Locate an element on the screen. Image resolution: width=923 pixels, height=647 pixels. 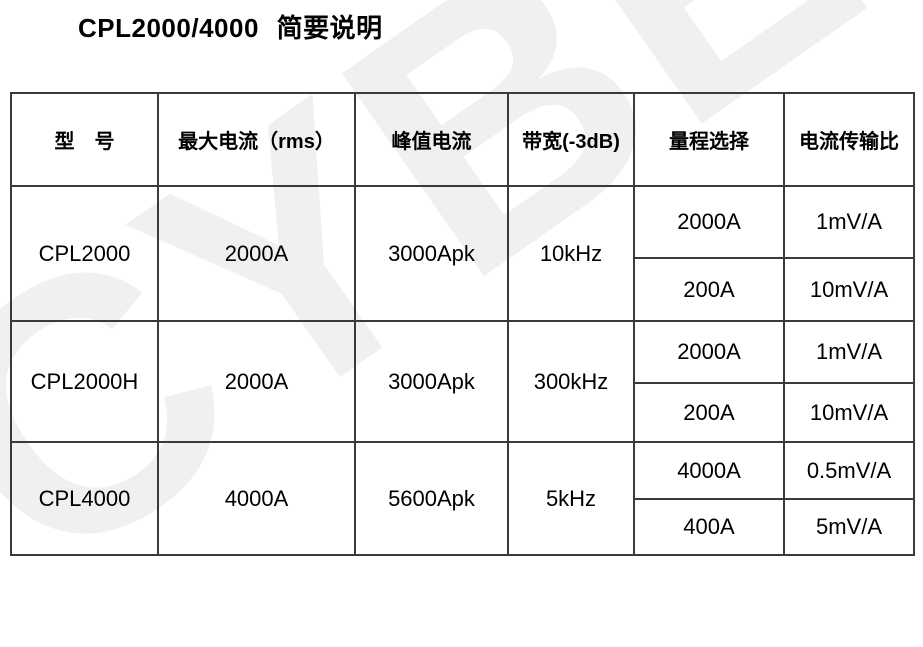
header-cell-max-current: 最大电流（rms） is located at coordinates (256, 139).